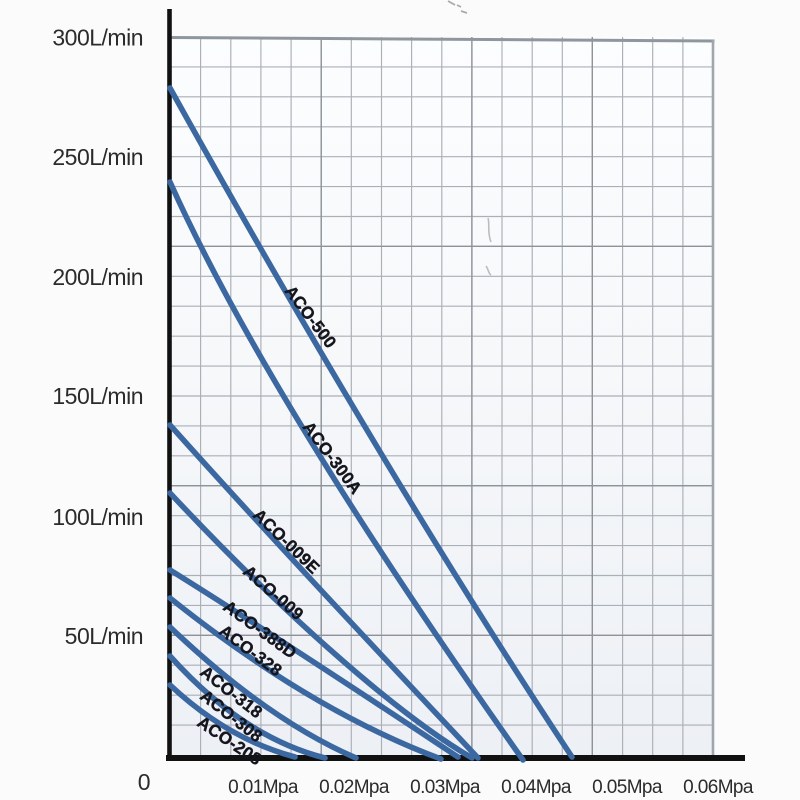  What do you see at coordinates (536, 787) in the screenshot?
I see `svg-text: 0.04Mpa` at bounding box center [536, 787].